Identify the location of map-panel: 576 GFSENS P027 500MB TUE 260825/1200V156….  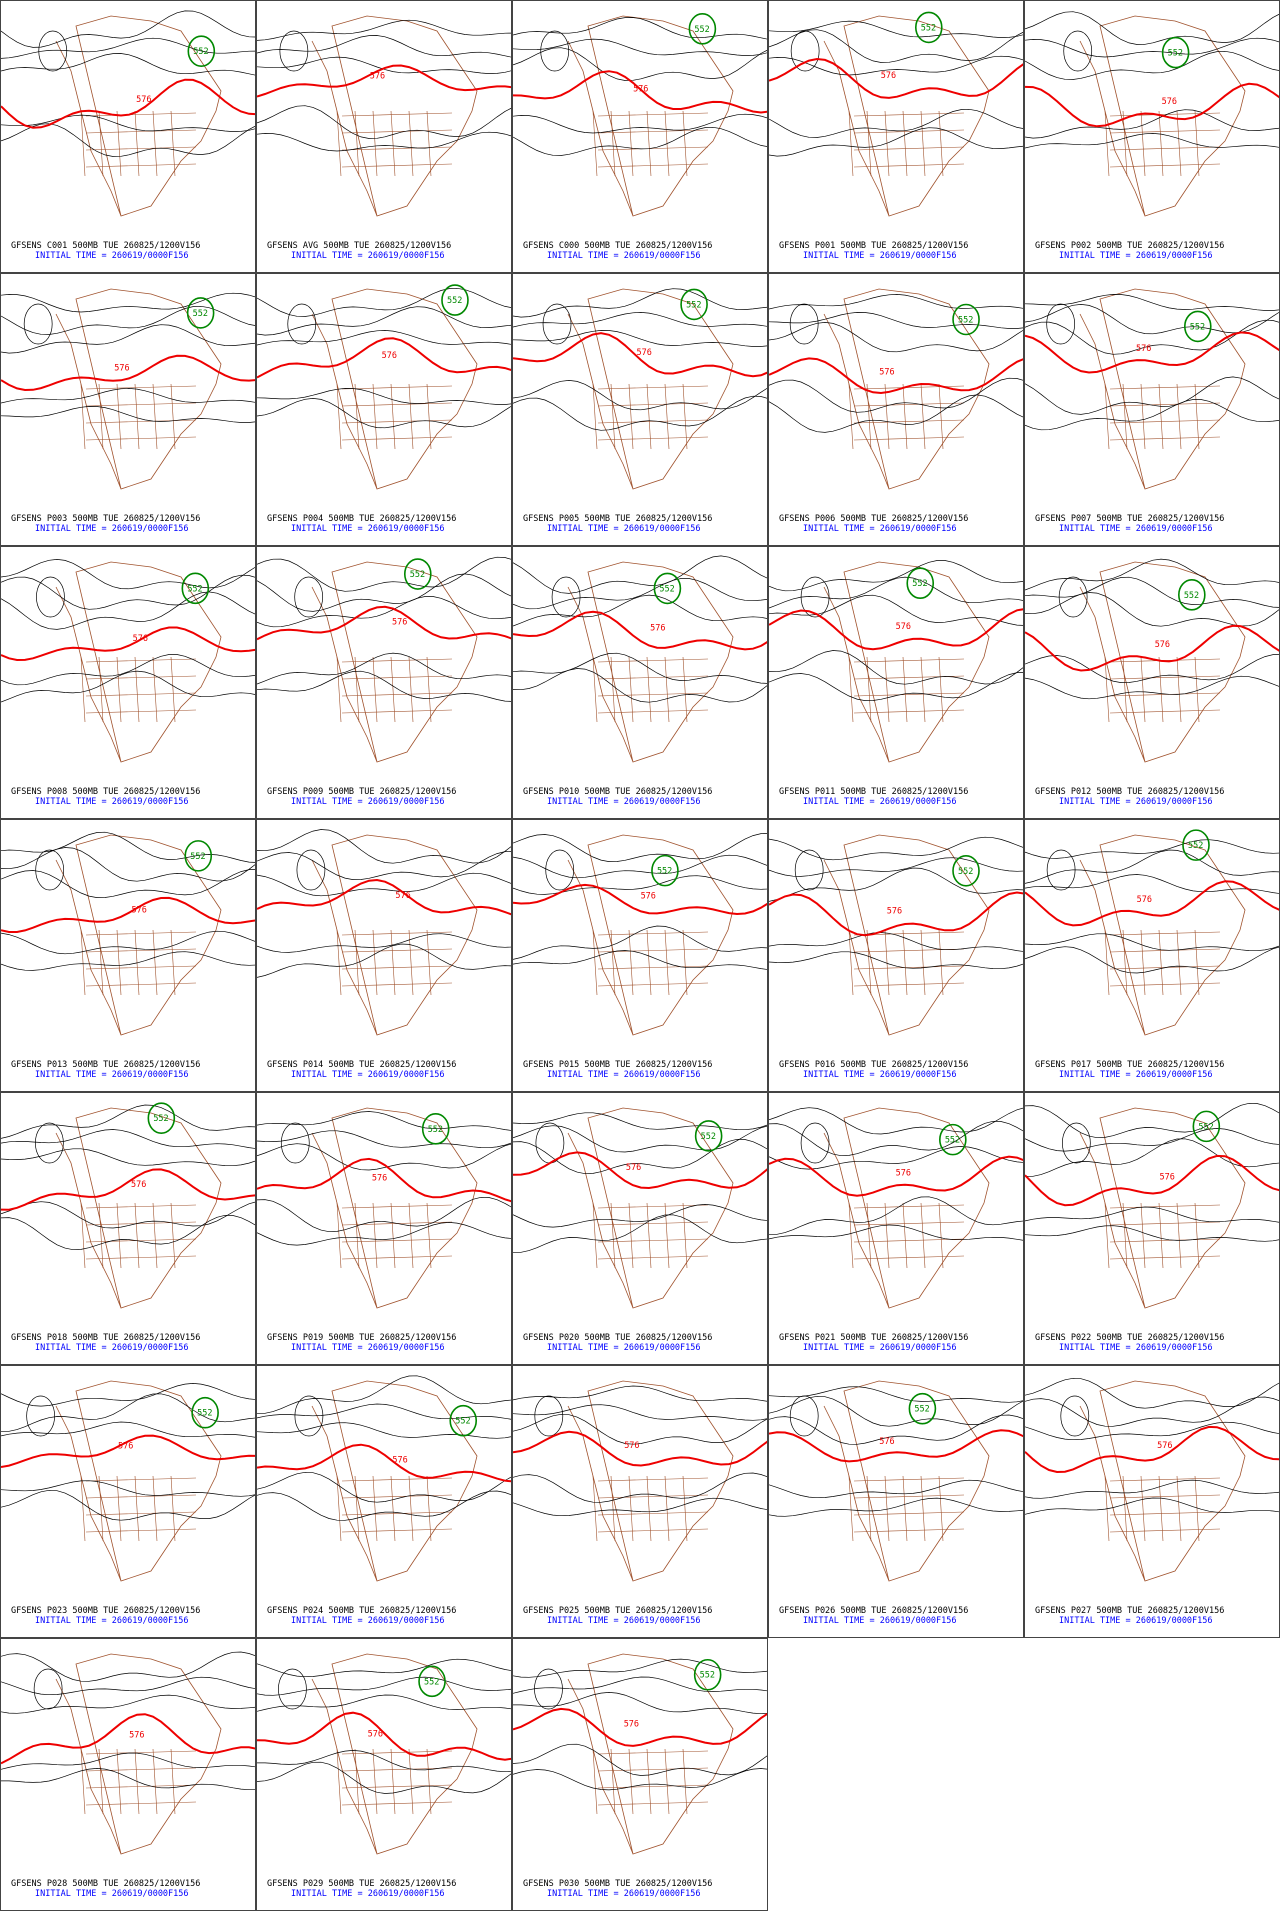
(1152, 1501).